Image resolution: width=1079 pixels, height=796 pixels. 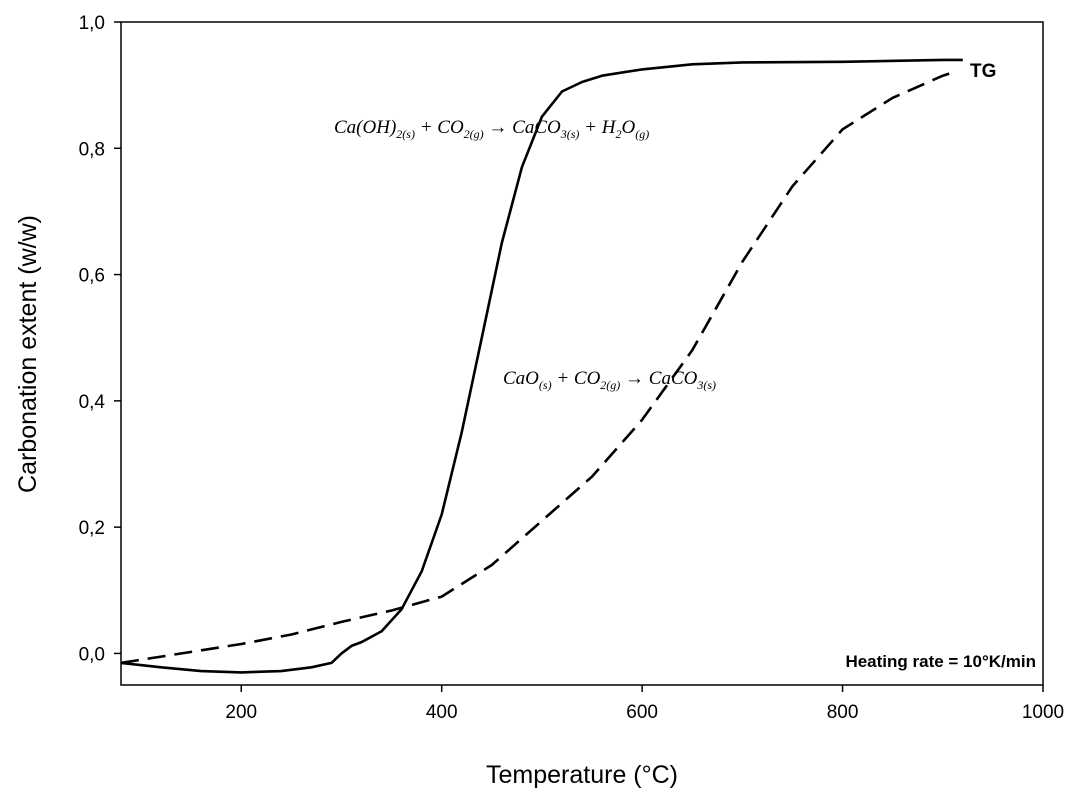 What do you see at coordinates (1043, 712) in the screenshot?
I see `x-tick-label: 1000` at bounding box center [1043, 712].